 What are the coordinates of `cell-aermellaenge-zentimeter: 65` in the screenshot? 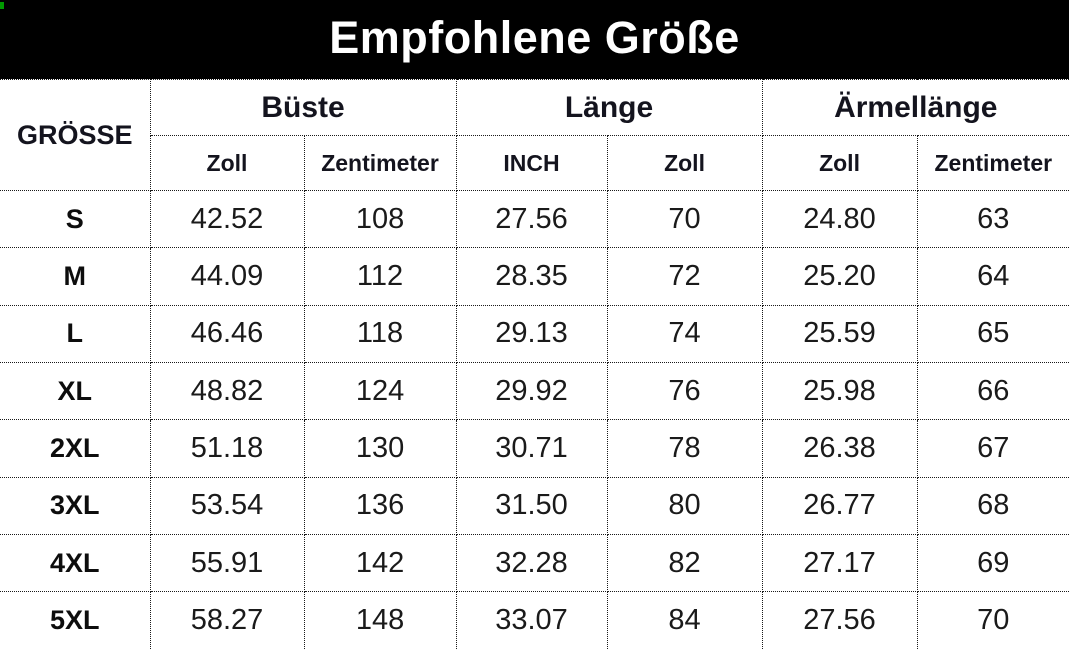 It's located at (992, 333).